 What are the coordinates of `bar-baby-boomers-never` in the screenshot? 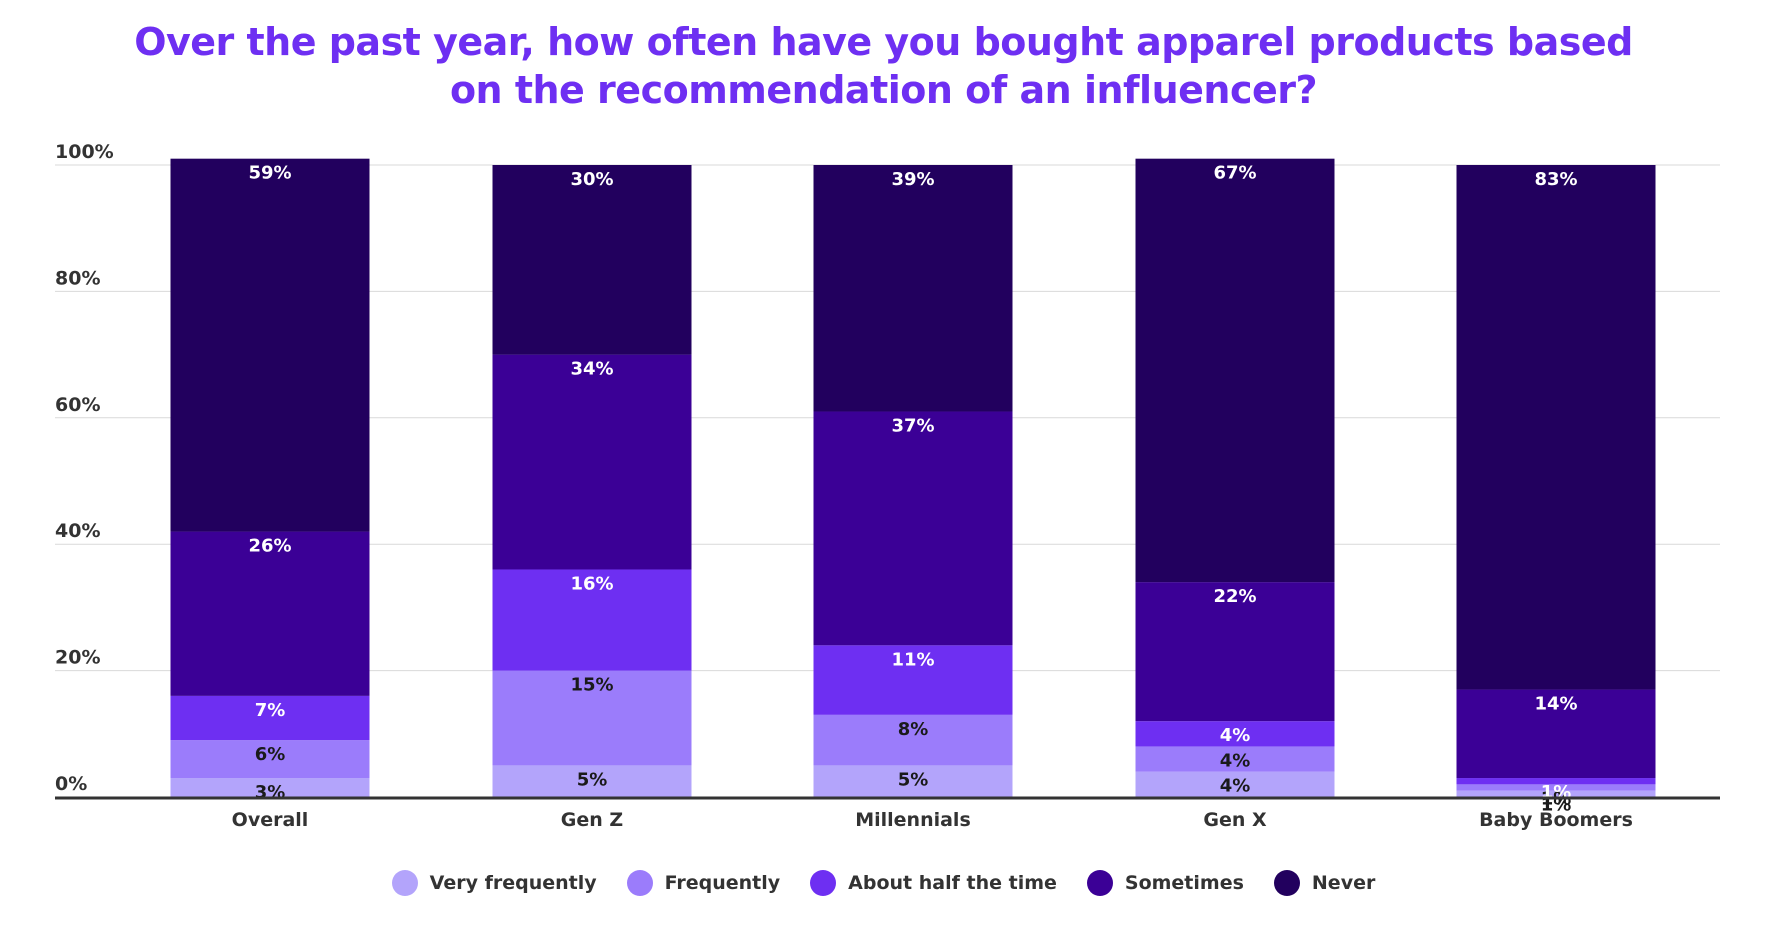 It's located at (1556, 427).